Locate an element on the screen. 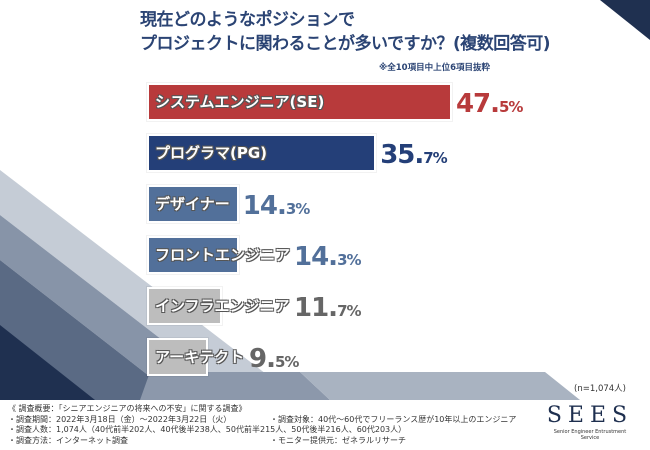 This screenshot has width=650, height=450. bar-label: インフラエンジニア is located at coordinates (222, 306).